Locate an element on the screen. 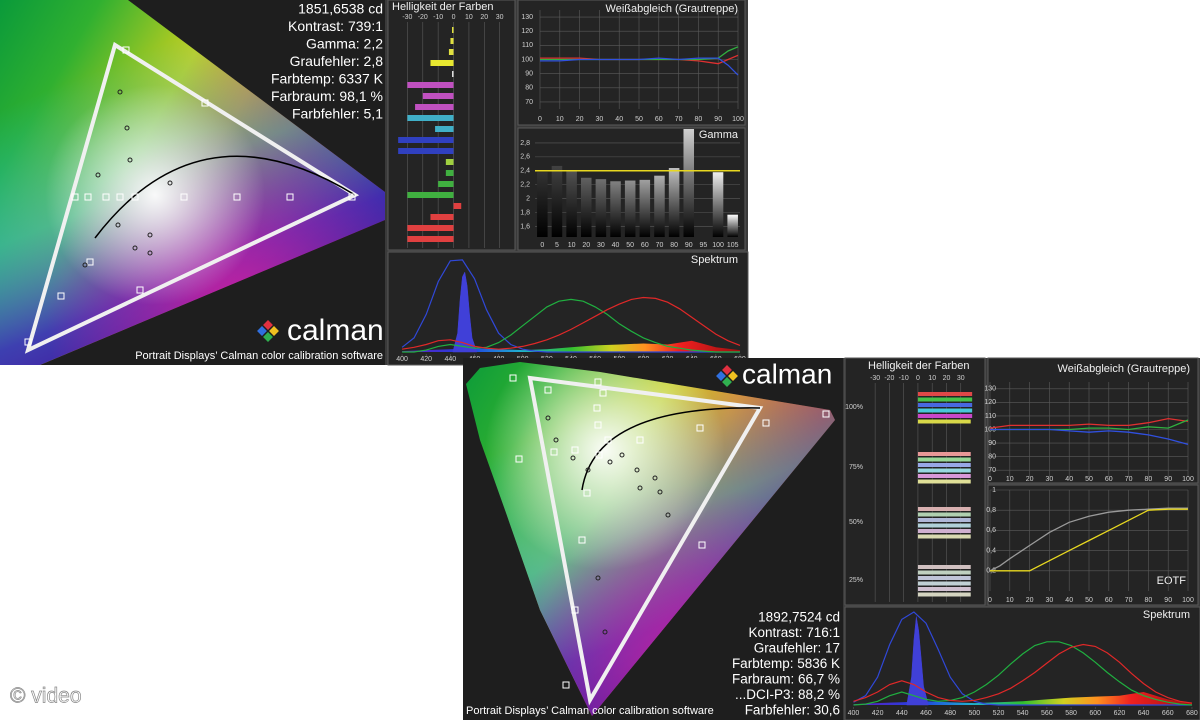  group-label: 75% is located at coordinates (856, 467).